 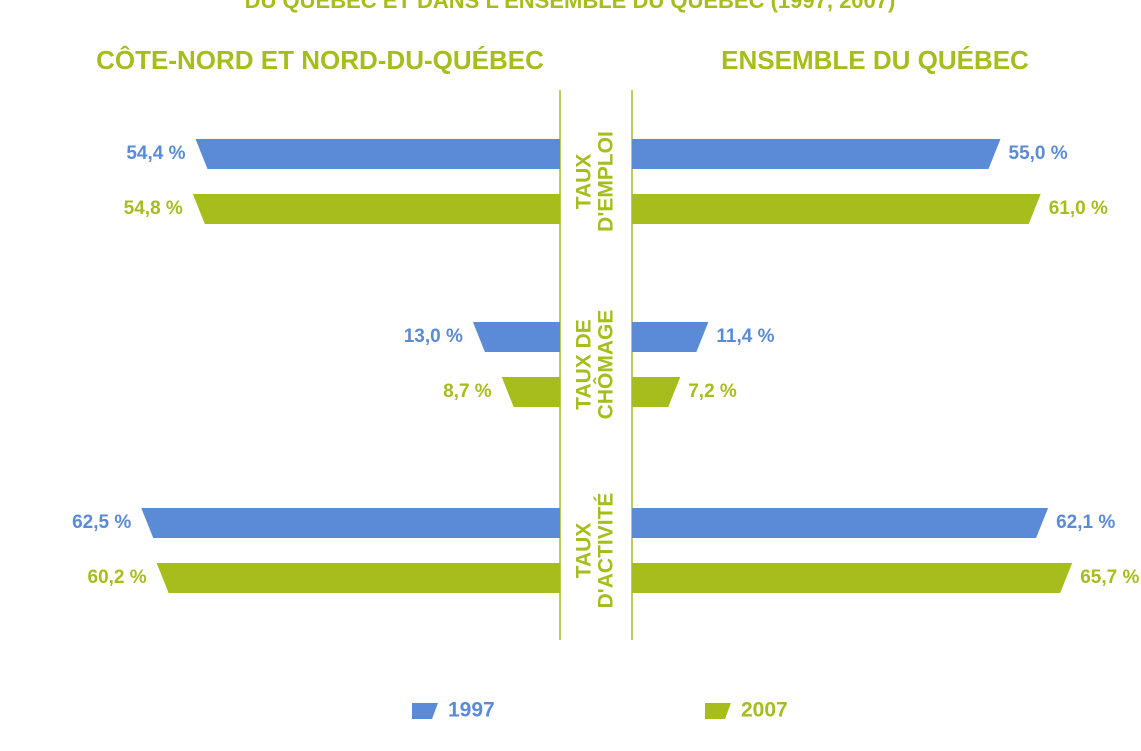 I want to click on left-title: CÔTE-NORD ET NORD-DU-QUÉBEC, so click(x=320, y=60).